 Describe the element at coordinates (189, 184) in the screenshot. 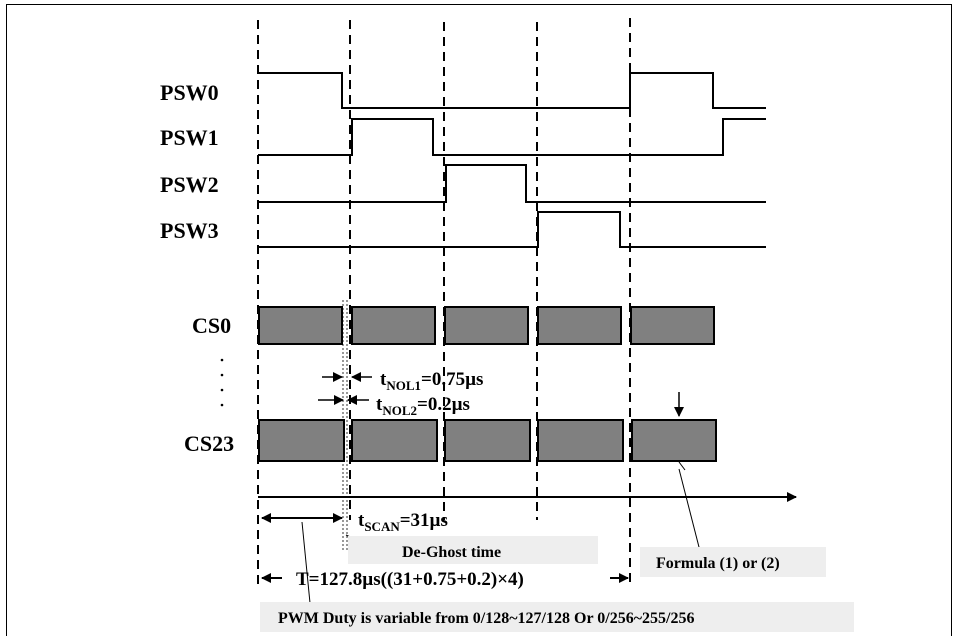

I see `label-psw2: PSW2` at that location.